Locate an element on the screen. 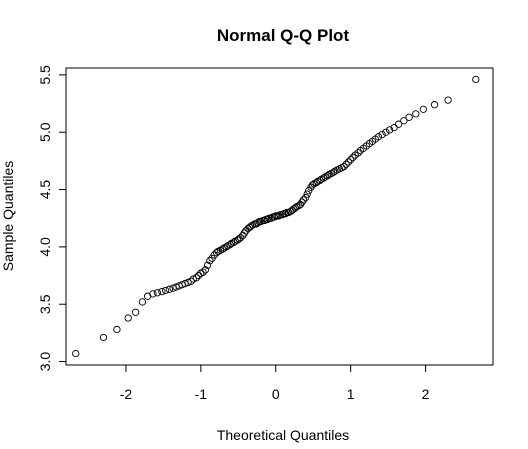 Image resolution: width=528 pixels, height=449 pixels. chart-title: Normal Q-Q Plot is located at coordinates (283, 35).